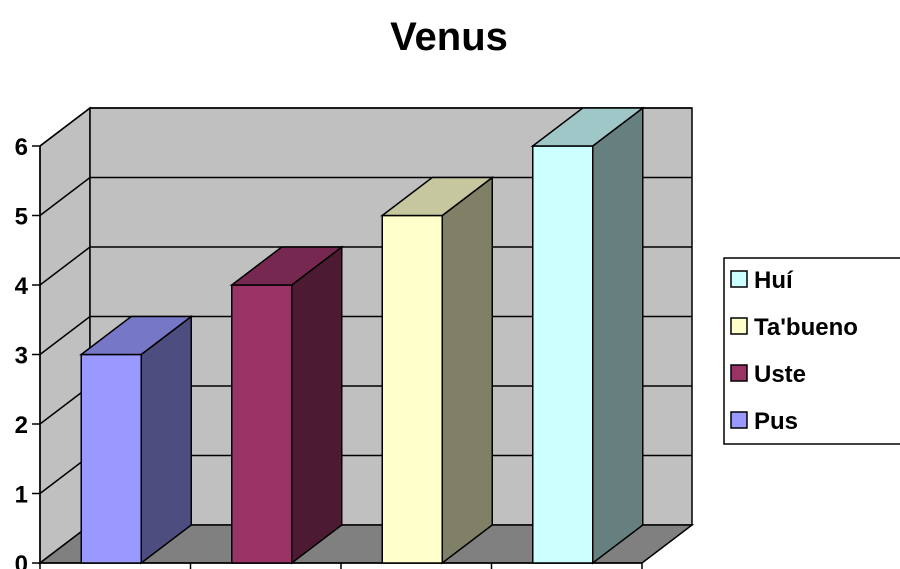 This screenshot has height=569, width=900. I want to click on legend-label: Ta'bueno, so click(806, 327).